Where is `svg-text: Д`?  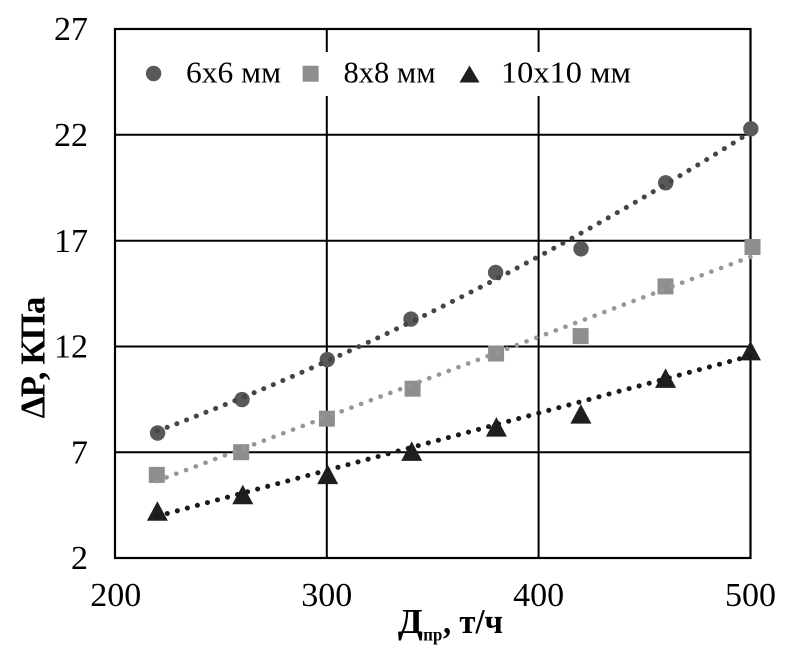
svg-text: Д is located at coordinates (410, 621).